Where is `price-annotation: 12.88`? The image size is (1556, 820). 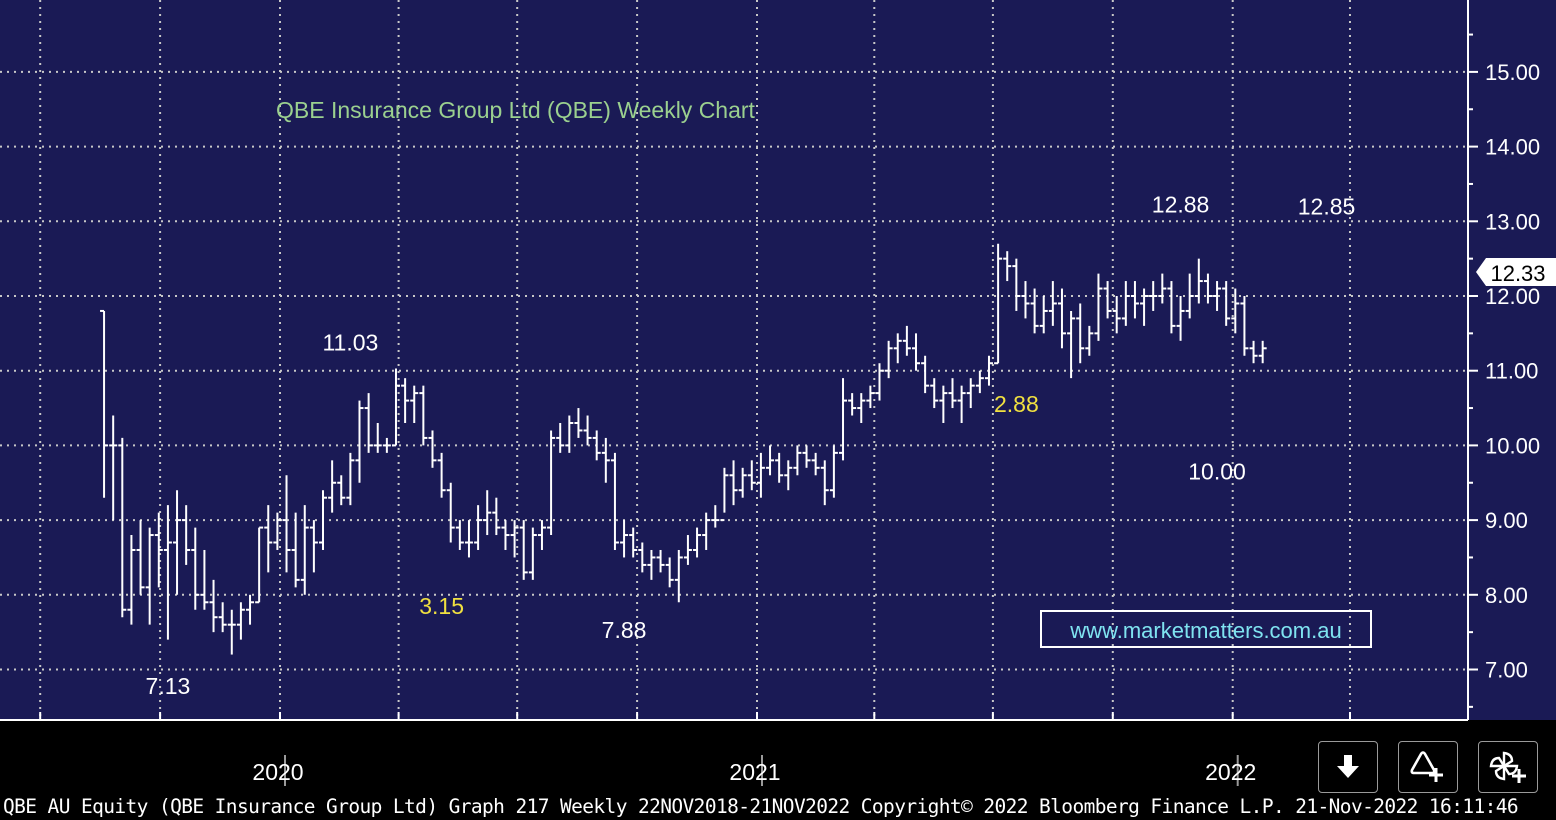
price-annotation: 12.88 is located at coordinates (1181, 204).